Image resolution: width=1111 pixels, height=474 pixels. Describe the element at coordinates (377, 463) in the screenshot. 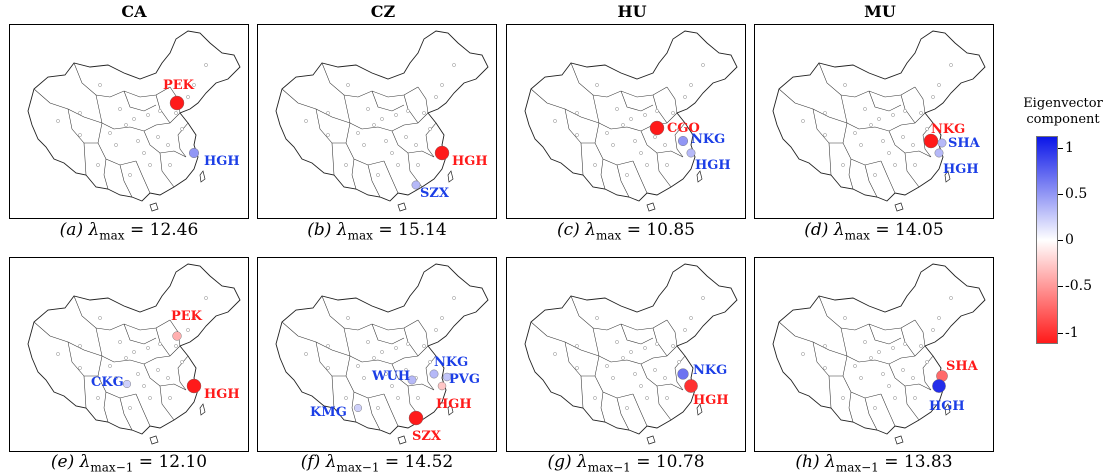

I see `caption-f: (f) λmax−1 = 14.52` at that location.